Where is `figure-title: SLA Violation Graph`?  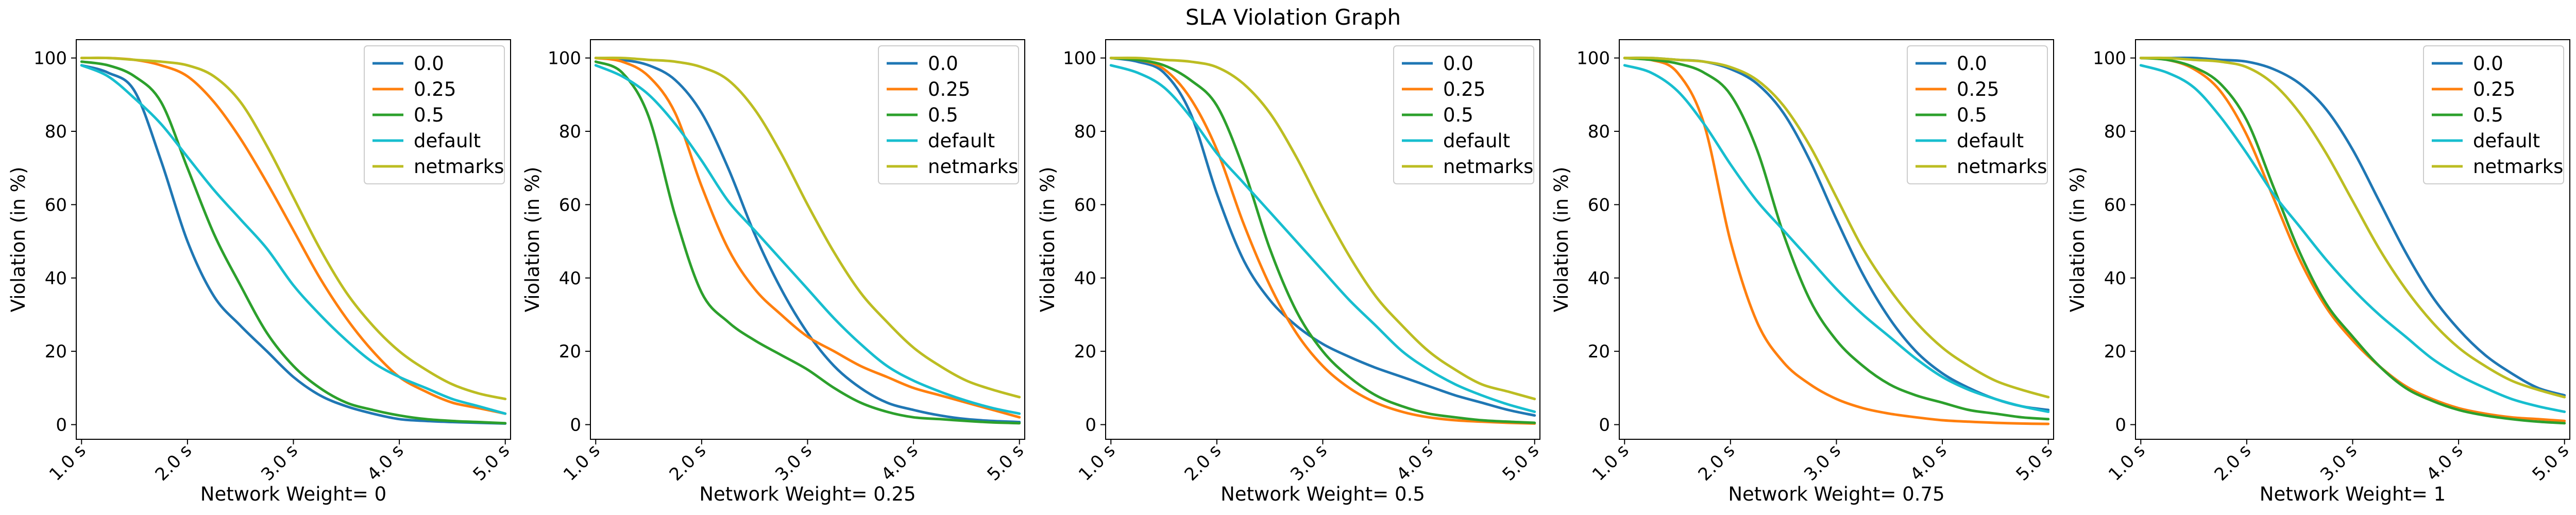
figure-title: SLA Violation Graph is located at coordinates (1293, 17).